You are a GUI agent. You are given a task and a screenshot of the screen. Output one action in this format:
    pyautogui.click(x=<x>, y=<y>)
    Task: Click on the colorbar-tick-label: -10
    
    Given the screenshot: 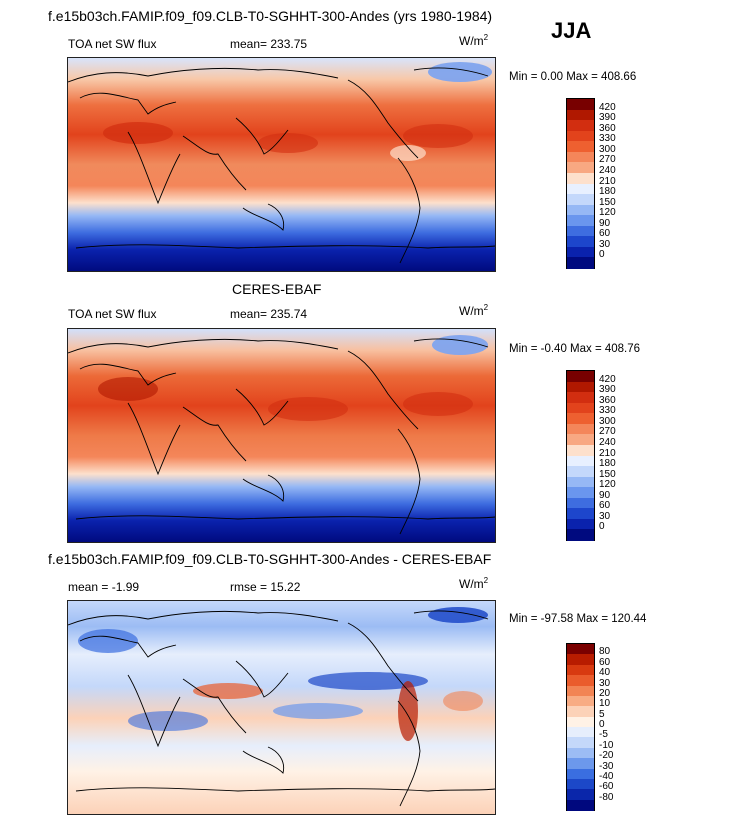 What is the action you would take?
    pyautogui.click(x=606, y=745)
    